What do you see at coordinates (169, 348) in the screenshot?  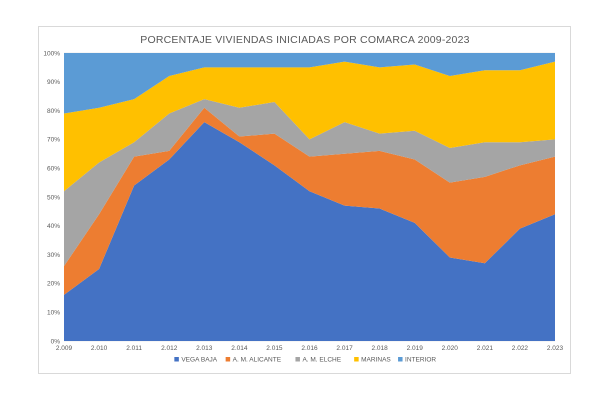 I see `x-tick-label: 2.012` at bounding box center [169, 348].